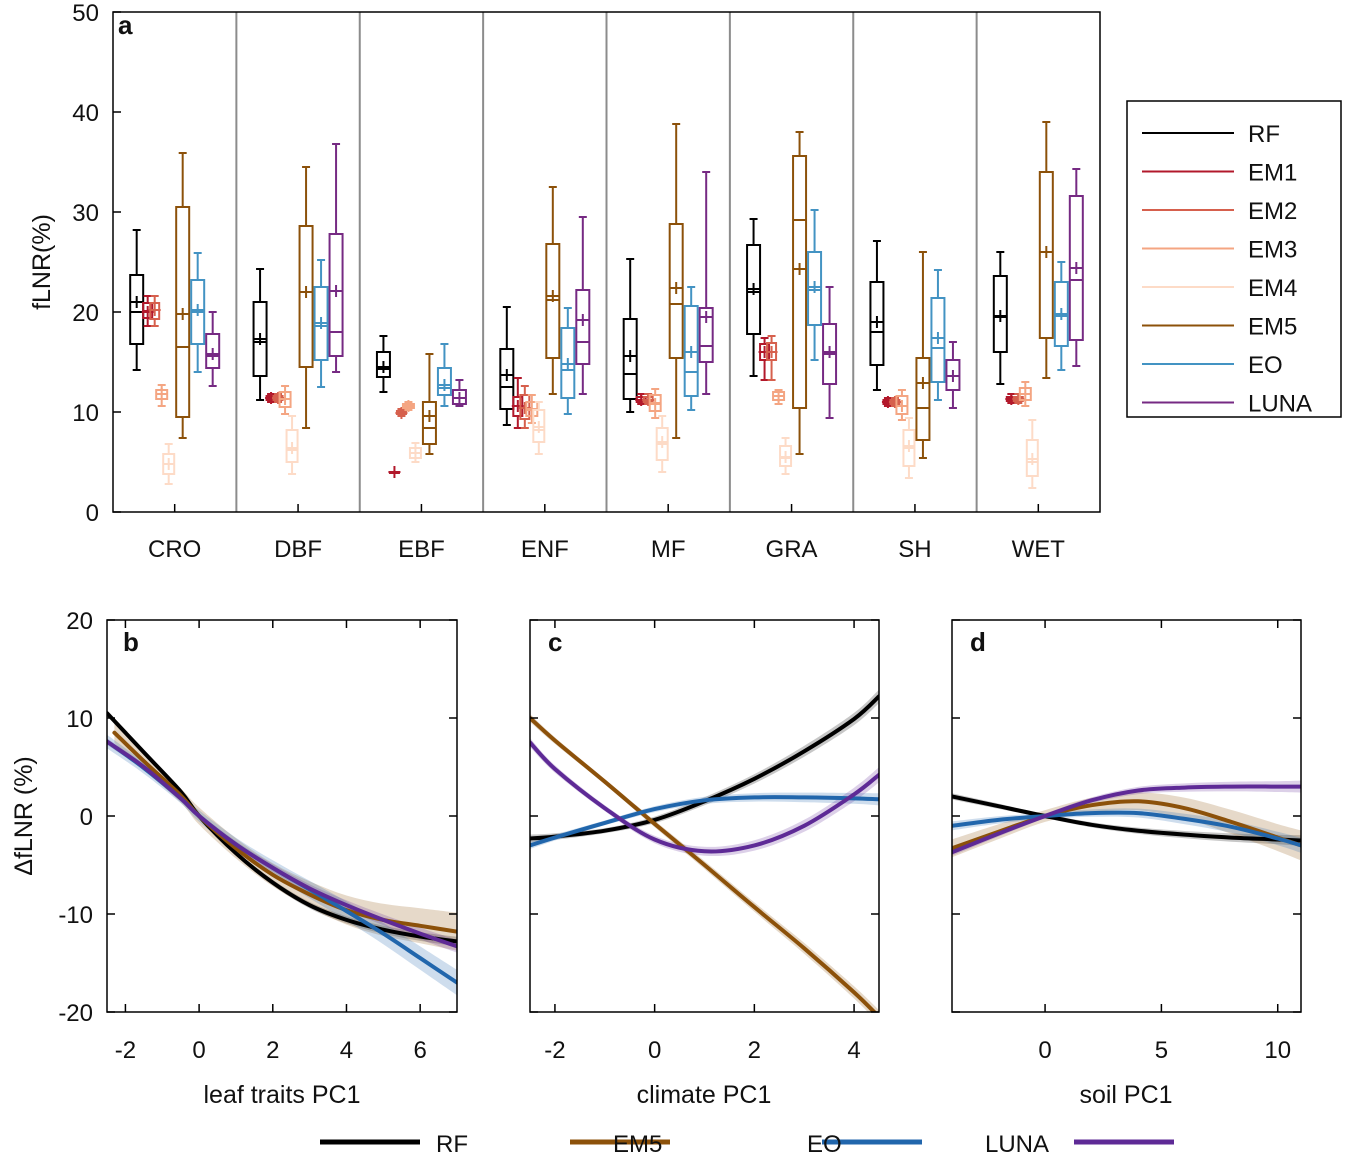 The image size is (1347, 1157). Describe the element at coordinates (401, 413) in the screenshot. I see `box-EM2-EBF` at that location.